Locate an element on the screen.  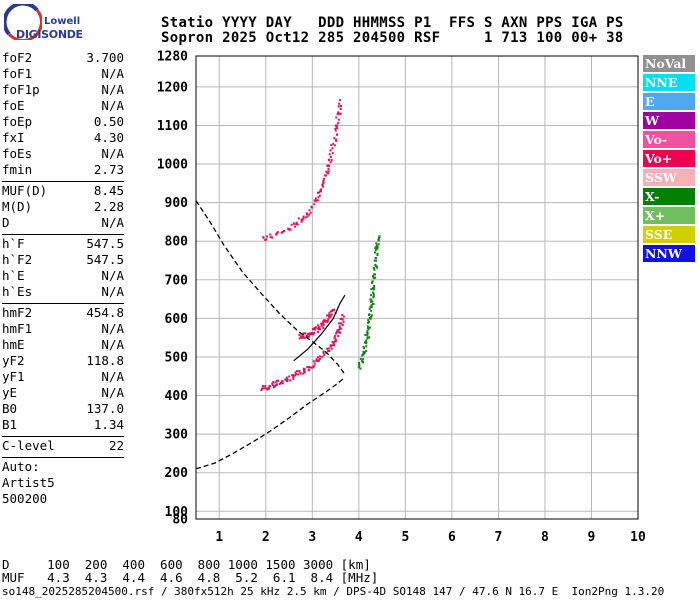
legend-item: NoVal is located at coordinates (669, 63).